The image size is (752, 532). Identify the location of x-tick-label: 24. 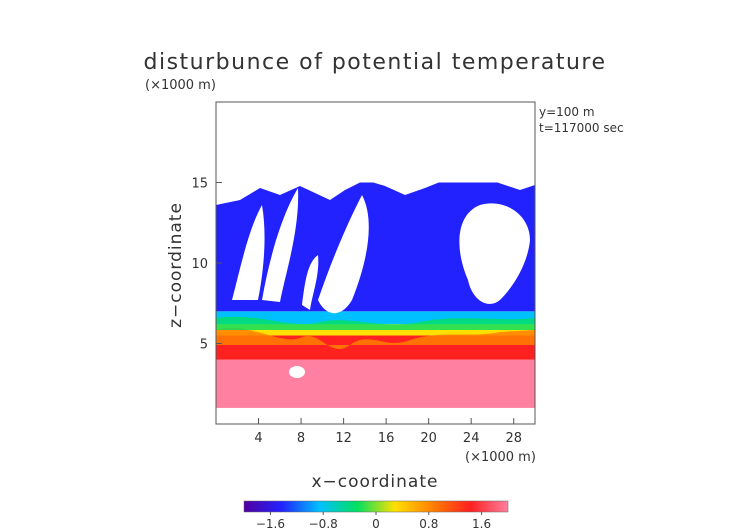
(471, 438).